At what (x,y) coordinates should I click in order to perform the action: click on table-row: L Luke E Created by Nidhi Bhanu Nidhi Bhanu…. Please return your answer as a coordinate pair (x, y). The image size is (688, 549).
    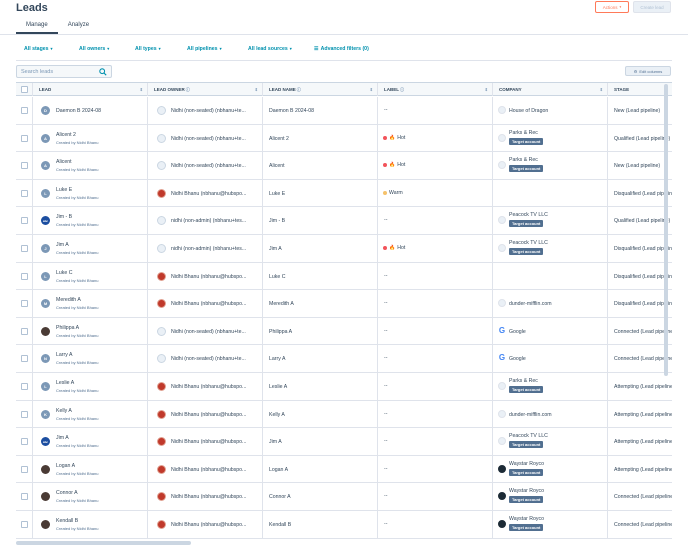
    Looking at the image, I should click on (344, 193).